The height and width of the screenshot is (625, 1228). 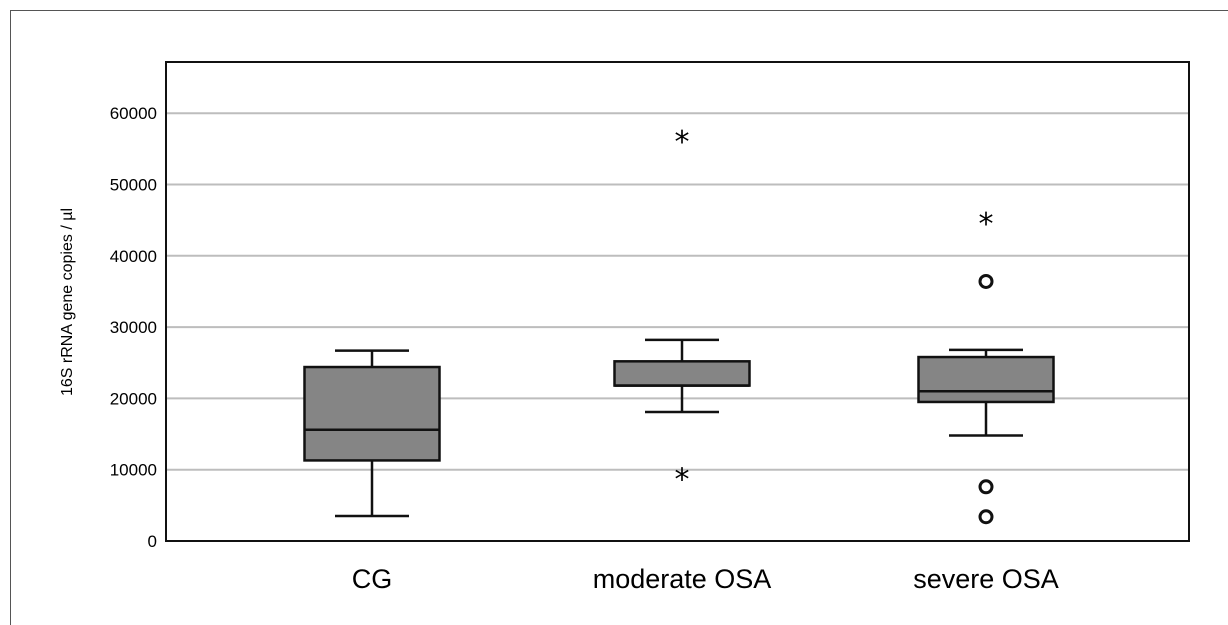 What do you see at coordinates (986, 579) in the screenshot?
I see `x-category-label: severe OSA` at bounding box center [986, 579].